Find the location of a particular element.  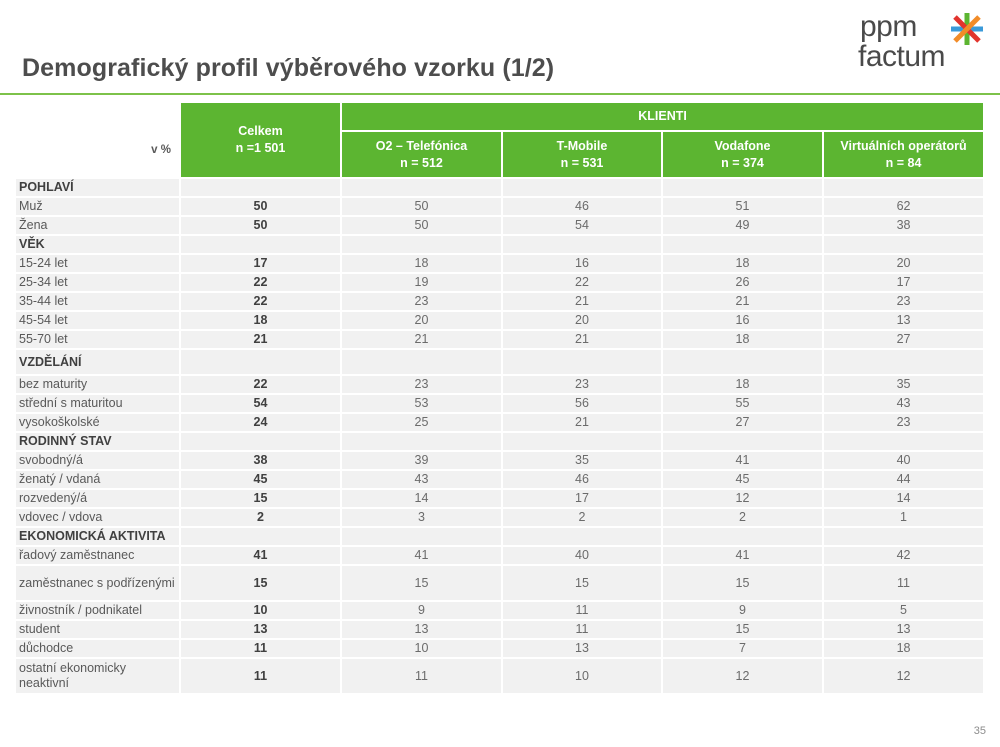

table-row: student 13 13 11 15 13 is located at coordinates (500, 628).